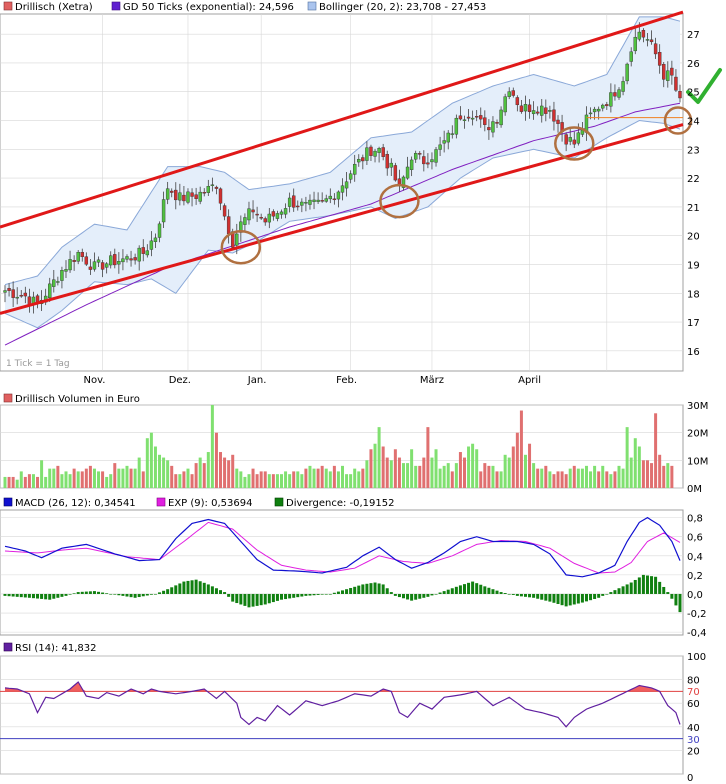  What do you see at coordinates (693, 35) in the screenshot?
I see `price-y-tick: 27` at bounding box center [693, 35].